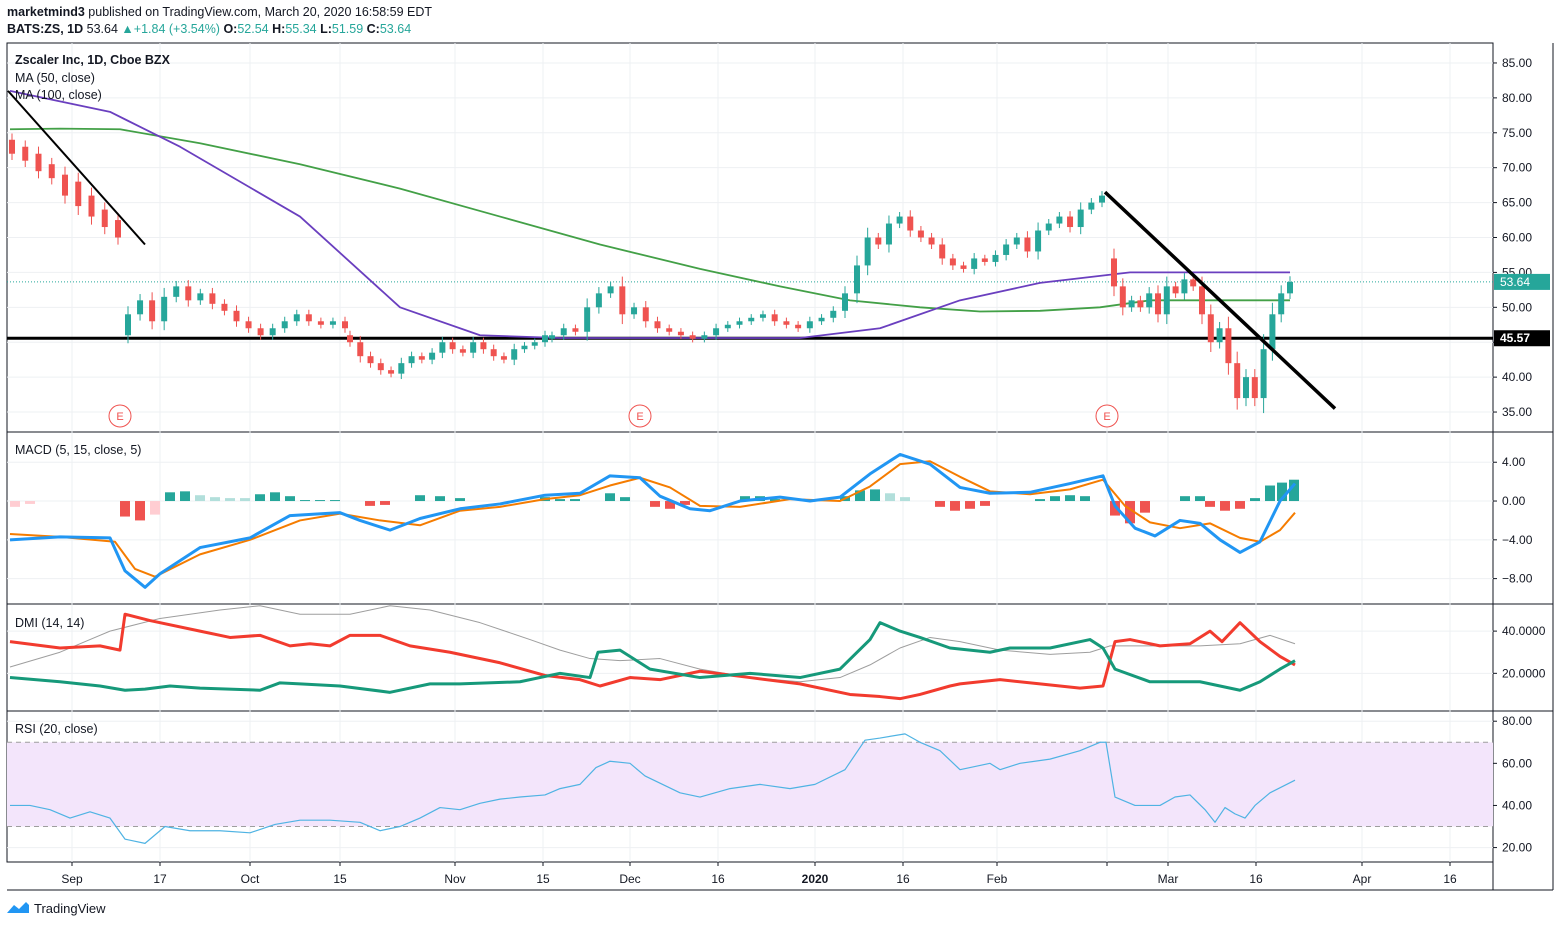  Describe the element at coordinates (78, 450) in the screenshot. I see `macd-pane-title: MACD (5, 15, close, 5)` at that location.